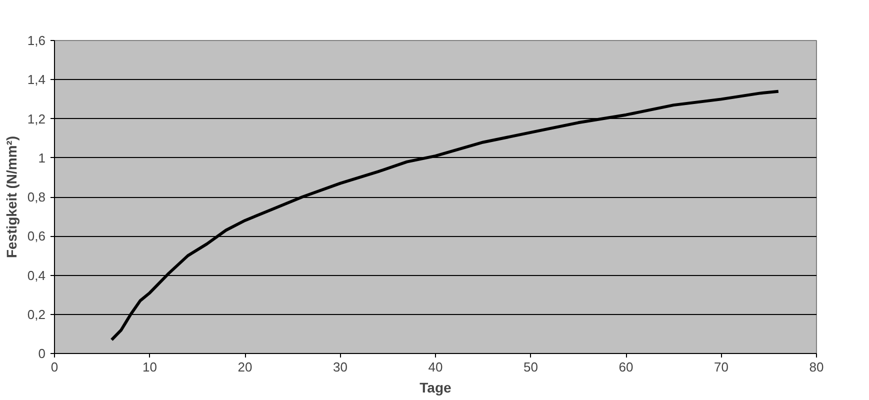 This screenshot has height=400, width=869. What do you see at coordinates (36, 40) in the screenshot?
I see `y-tick-label: 1,6` at bounding box center [36, 40].